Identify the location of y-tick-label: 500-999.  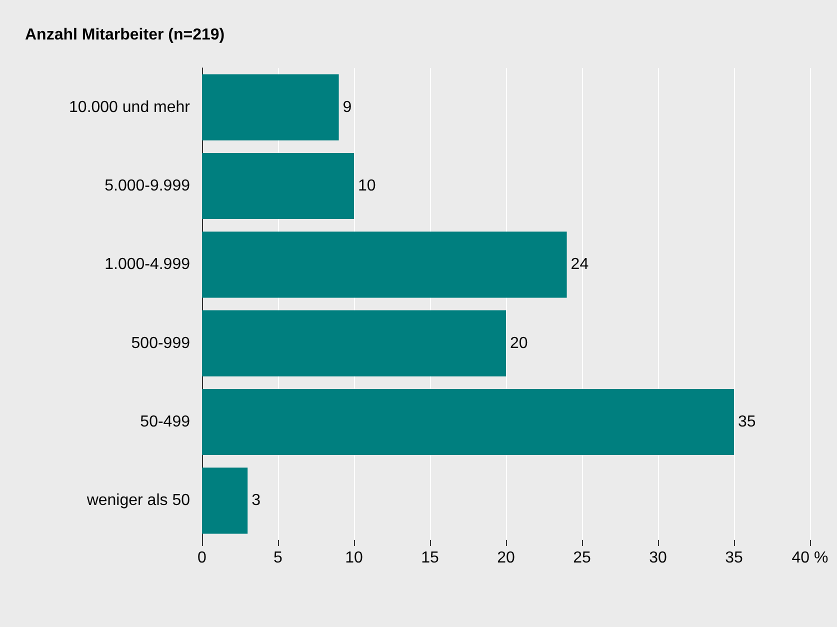
(160, 343).